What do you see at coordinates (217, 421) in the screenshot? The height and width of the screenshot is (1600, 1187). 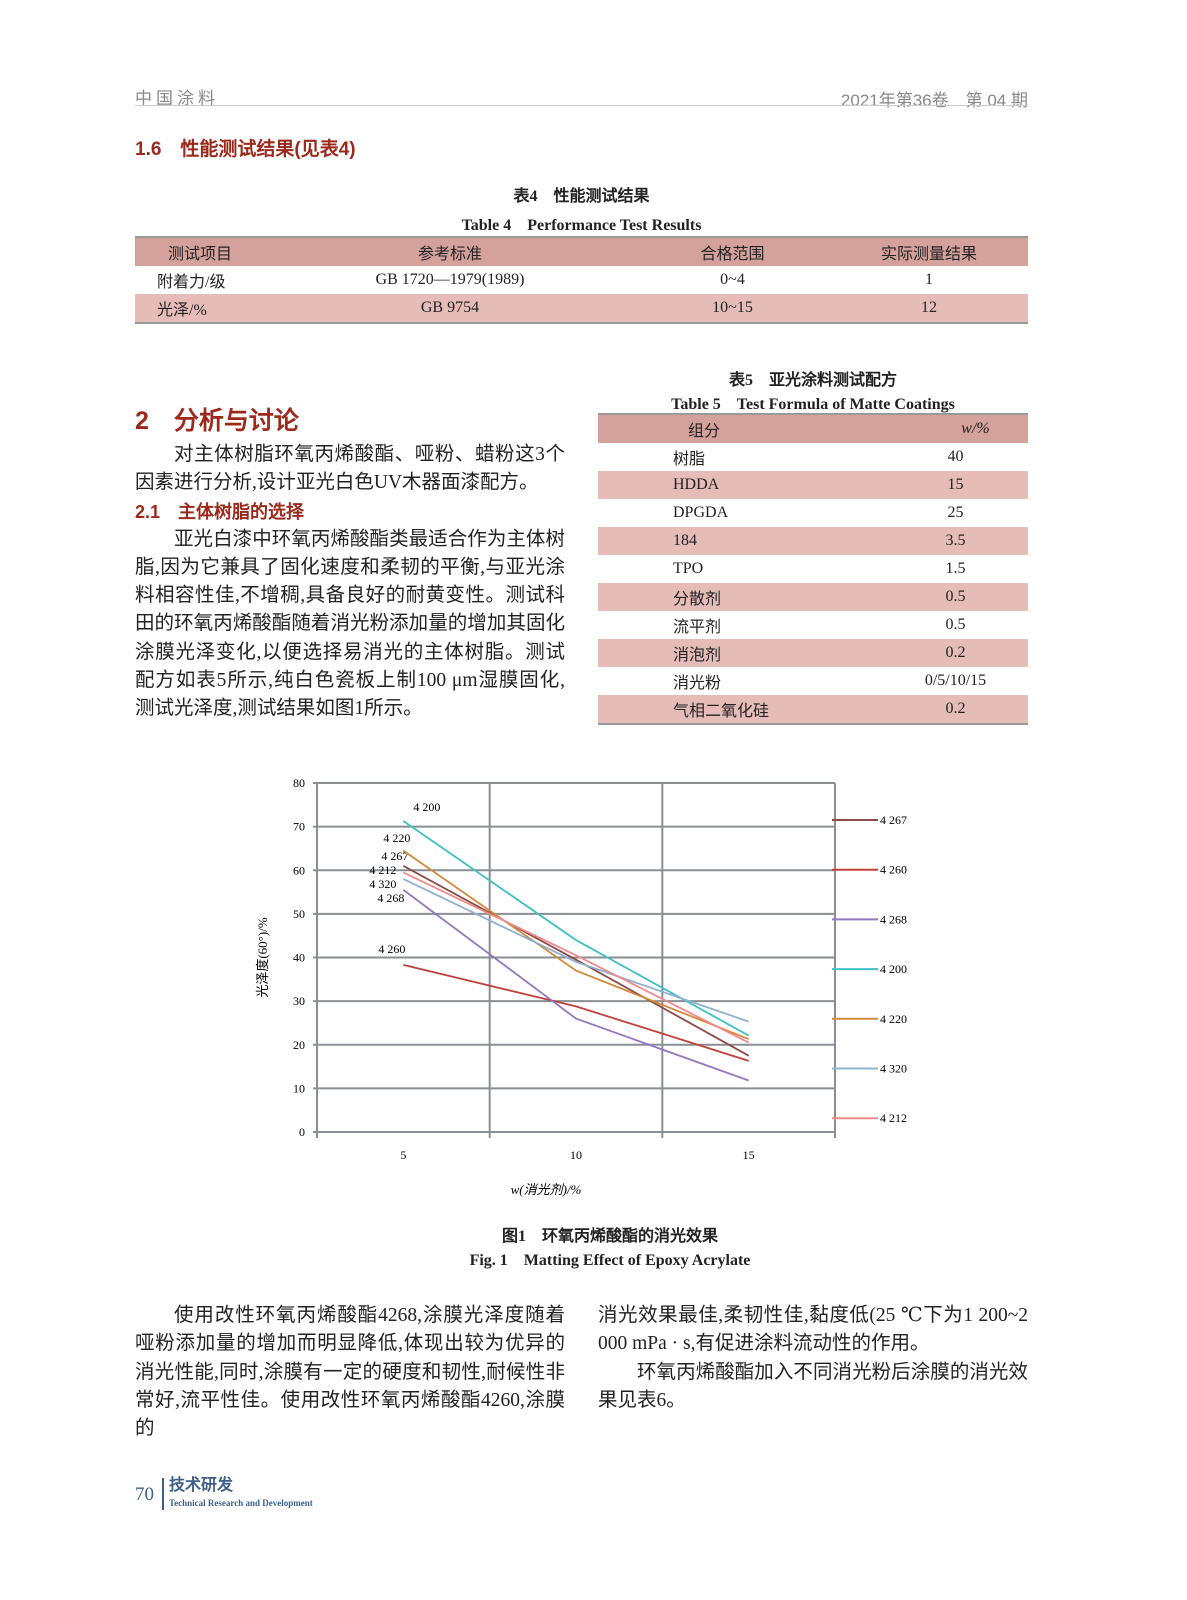 I see `section-heading-2: 2 分析与讨论` at bounding box center [217, 421].